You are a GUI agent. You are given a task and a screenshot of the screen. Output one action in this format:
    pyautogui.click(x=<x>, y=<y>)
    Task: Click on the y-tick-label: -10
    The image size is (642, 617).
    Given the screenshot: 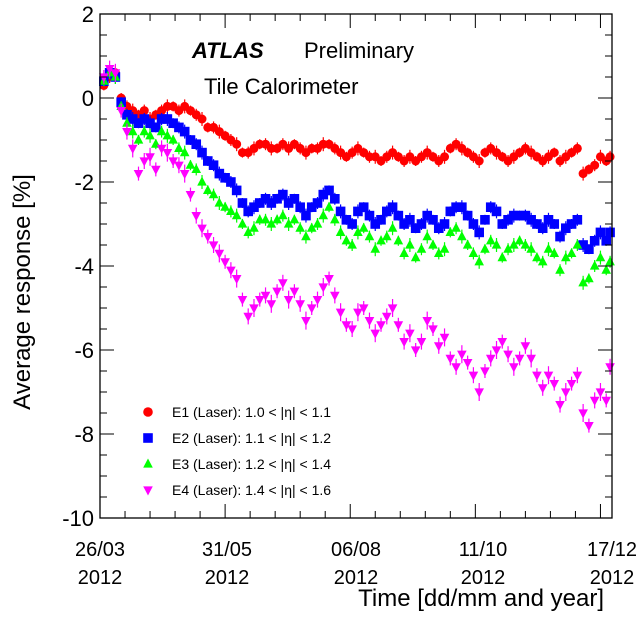 What is the action you would take?
    pyautogui.click(x=78, y=518)
    